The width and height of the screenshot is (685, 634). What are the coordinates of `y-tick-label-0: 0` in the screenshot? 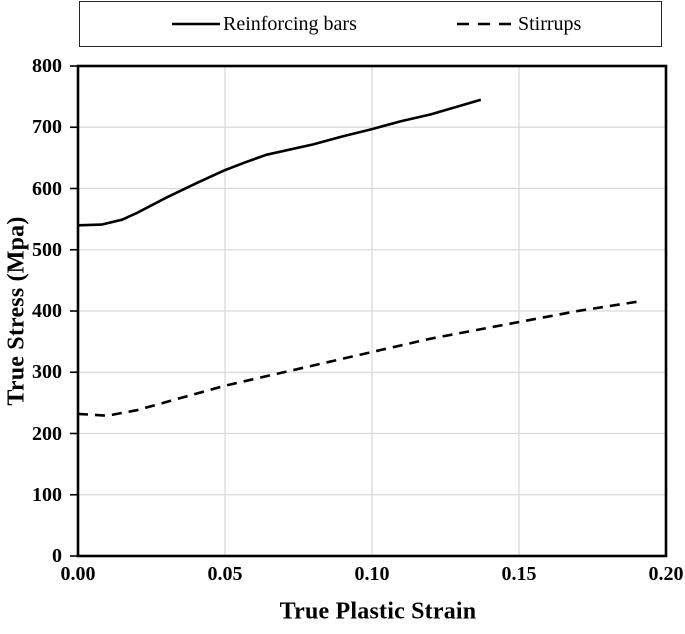 It's located at (57, 556).